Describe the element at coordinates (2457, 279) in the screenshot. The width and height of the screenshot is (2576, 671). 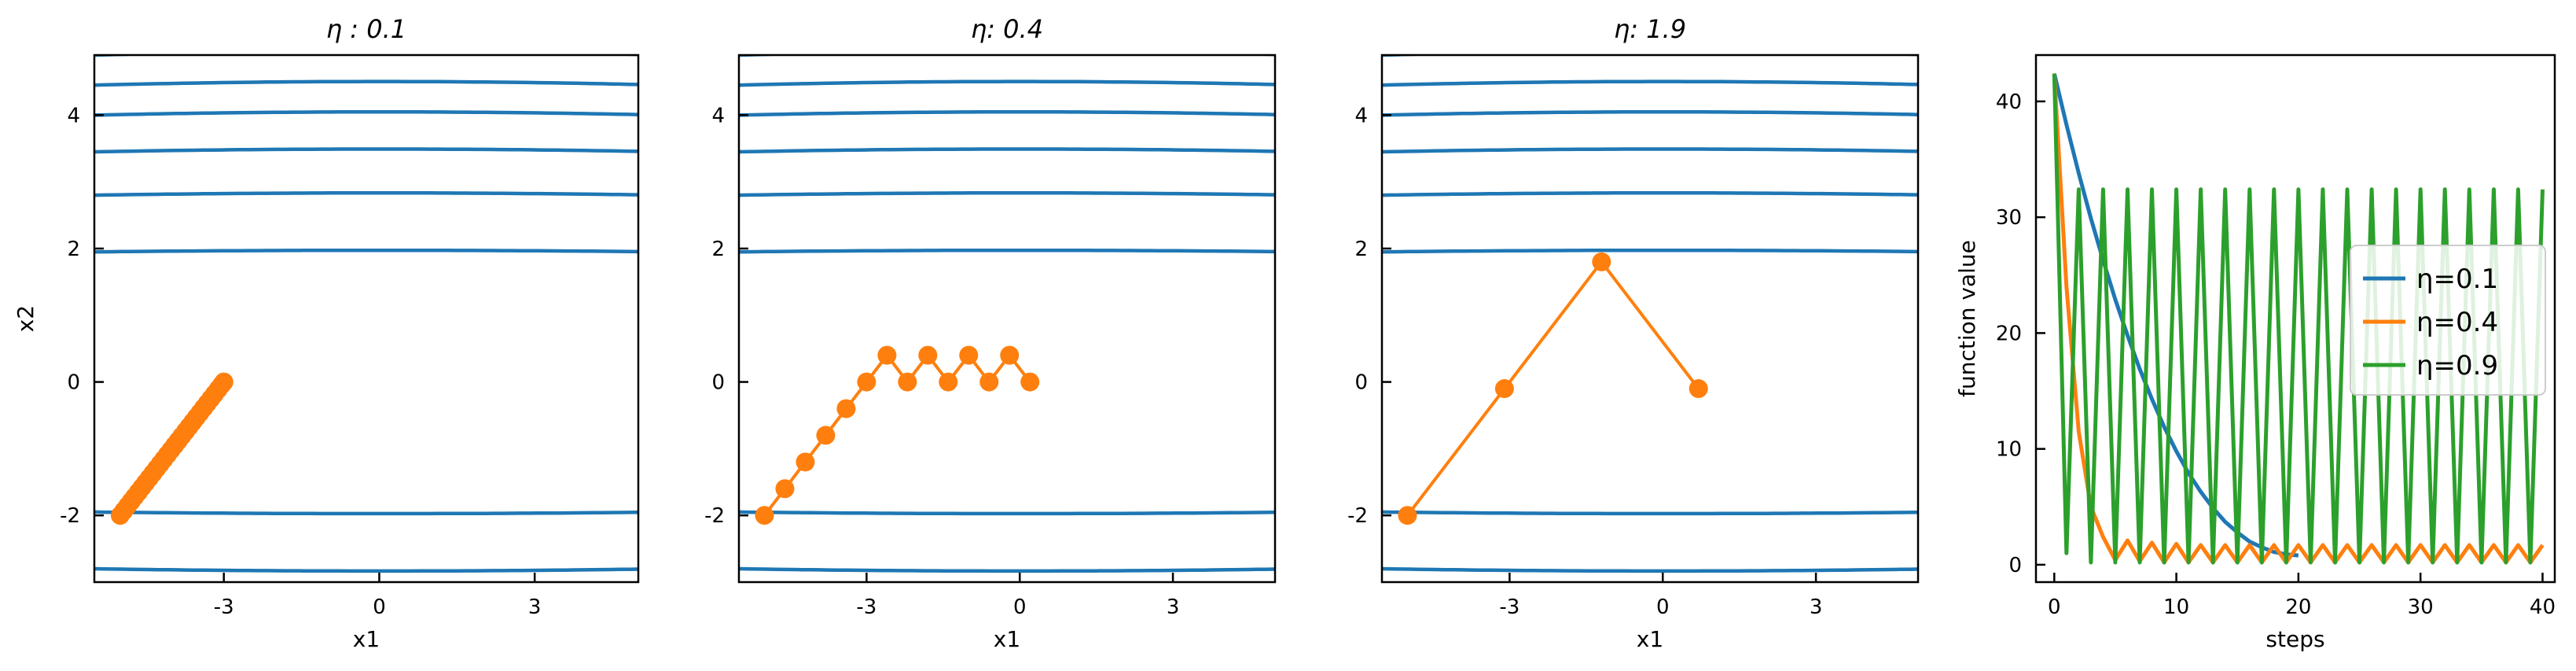
I see `legend-label-1: η=0.1` at that location.